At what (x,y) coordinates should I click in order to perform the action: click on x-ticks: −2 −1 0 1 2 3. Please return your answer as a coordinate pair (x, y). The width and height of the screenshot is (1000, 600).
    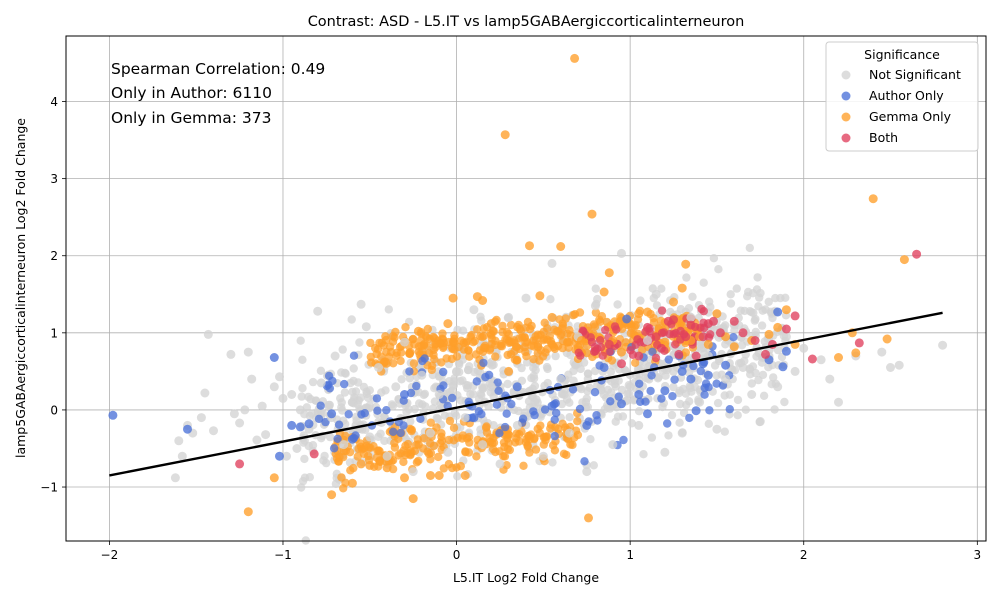
    Looking at the image, I should click on (541, 551).